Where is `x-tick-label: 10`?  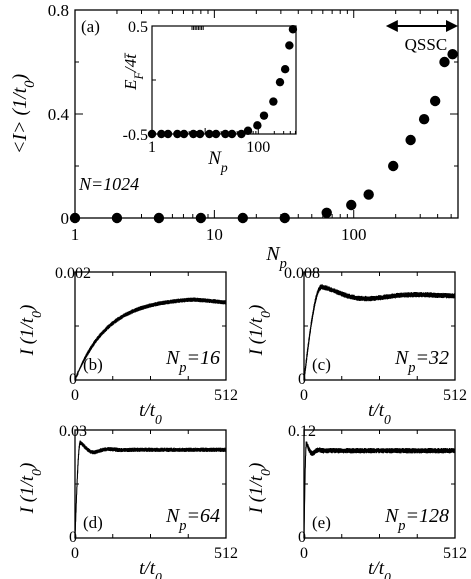
x-tick-label: 10 is located at coordinates (214, 234).